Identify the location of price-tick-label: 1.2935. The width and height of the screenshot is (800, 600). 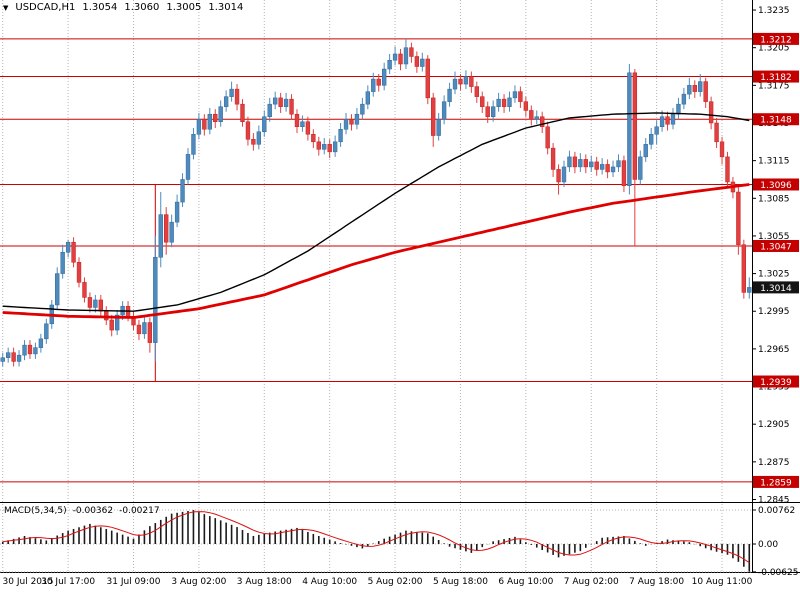
(774, 388).